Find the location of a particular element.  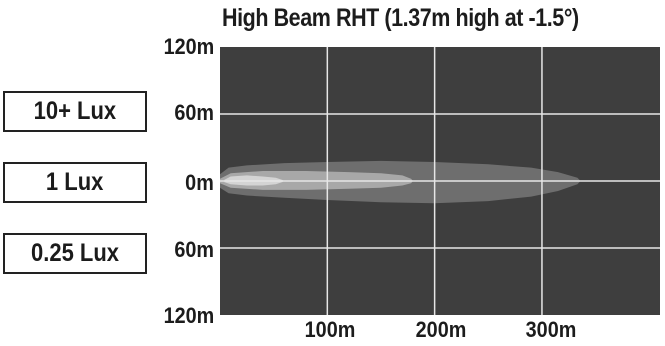

legend-label-10-lux: 10+ Lux is located at coordinates (75, 111).